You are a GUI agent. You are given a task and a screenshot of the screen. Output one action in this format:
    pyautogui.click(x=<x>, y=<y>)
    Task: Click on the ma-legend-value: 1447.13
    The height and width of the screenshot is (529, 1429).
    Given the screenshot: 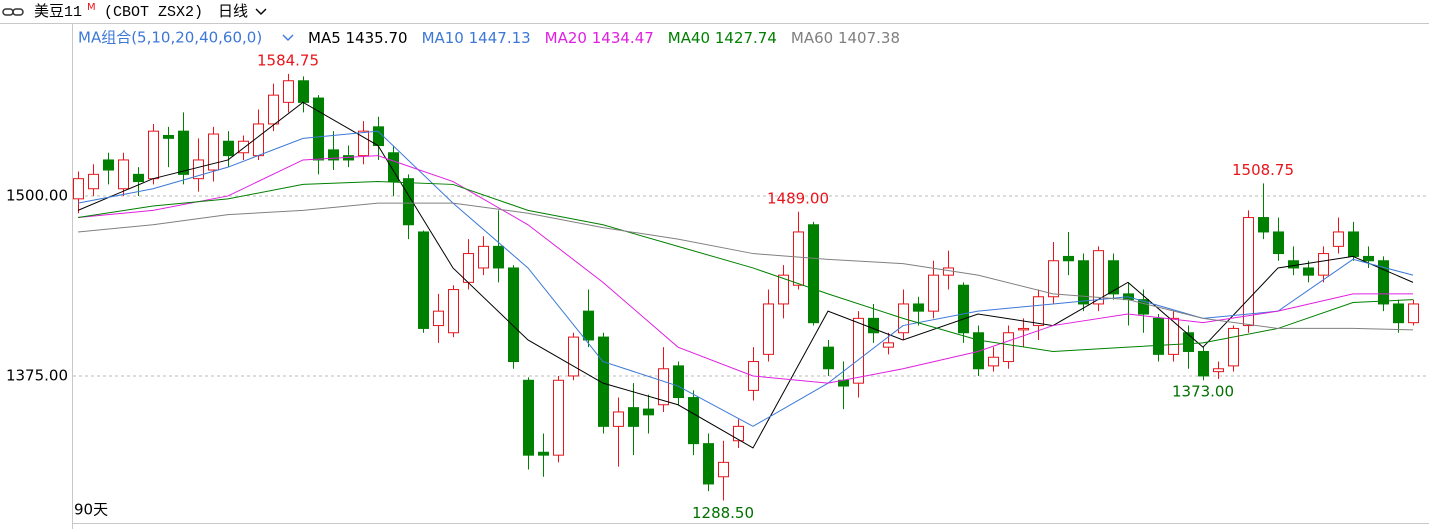 What is the action you would take?
    pyautogui.click(x=500, y=38)
    